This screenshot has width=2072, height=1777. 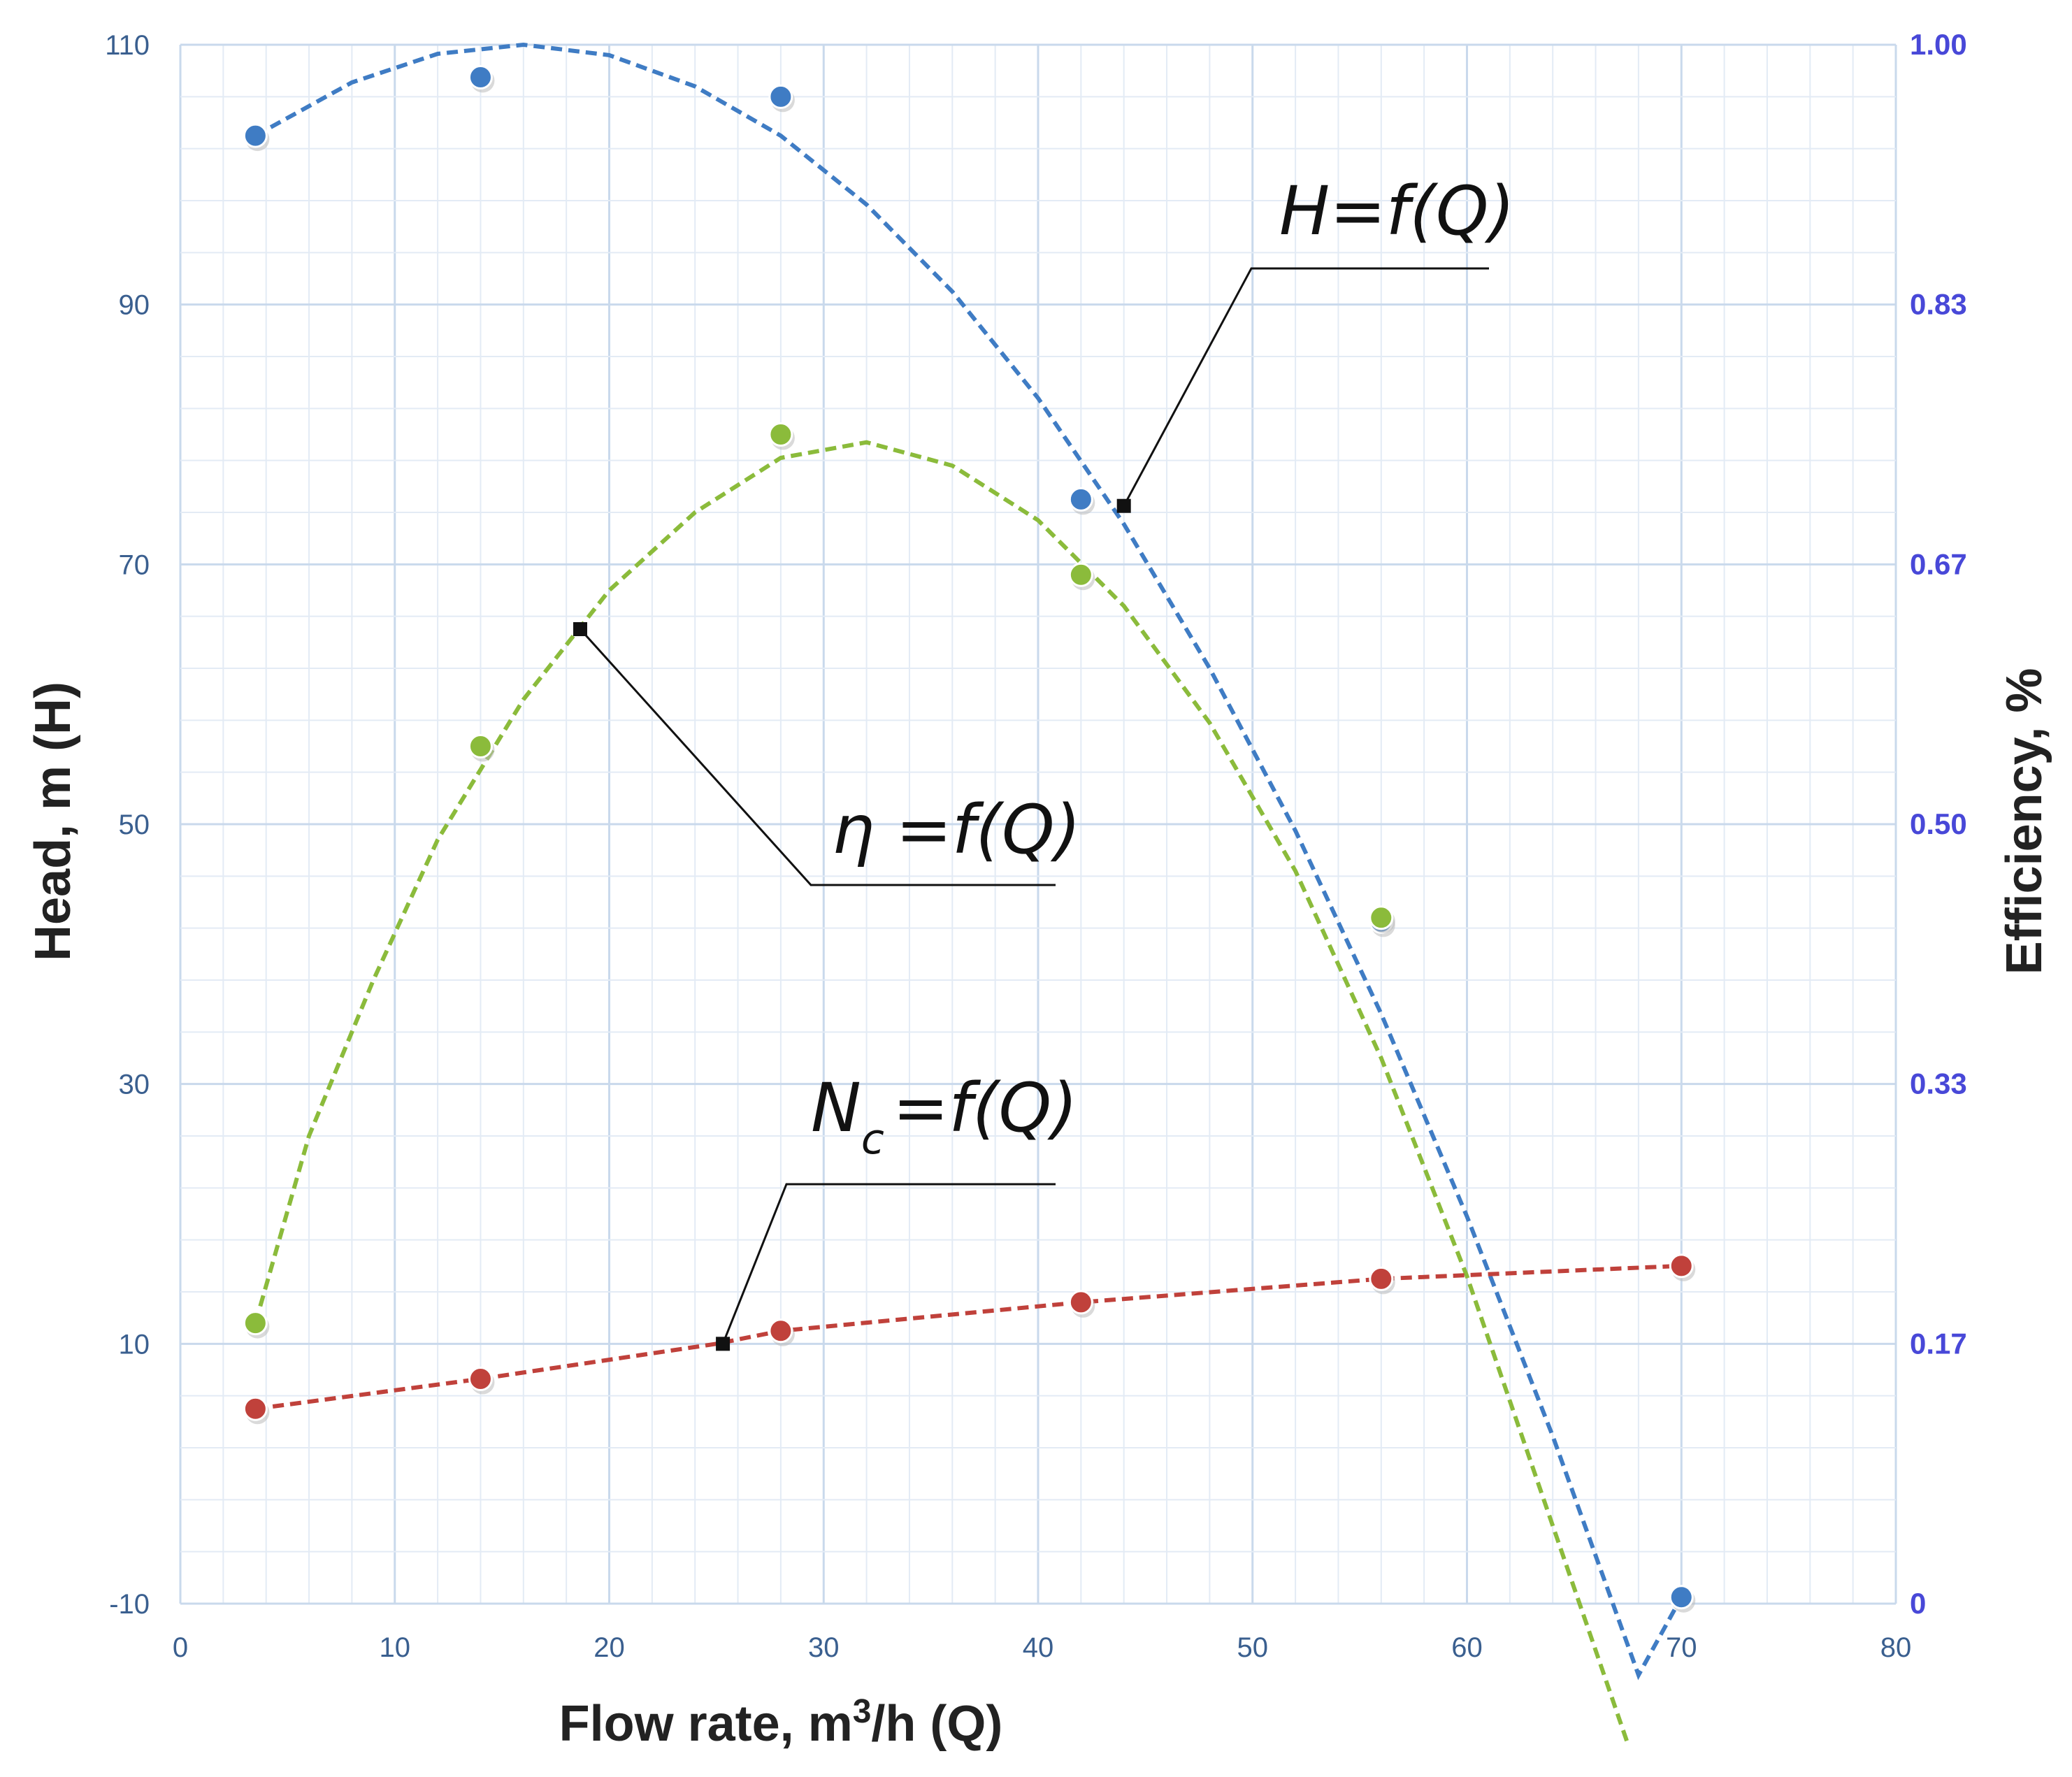 What do you see at coordinates (129, 1604) in the screenshot?
I see `y-tick-label: -10` at bounding box center [129, 1604].